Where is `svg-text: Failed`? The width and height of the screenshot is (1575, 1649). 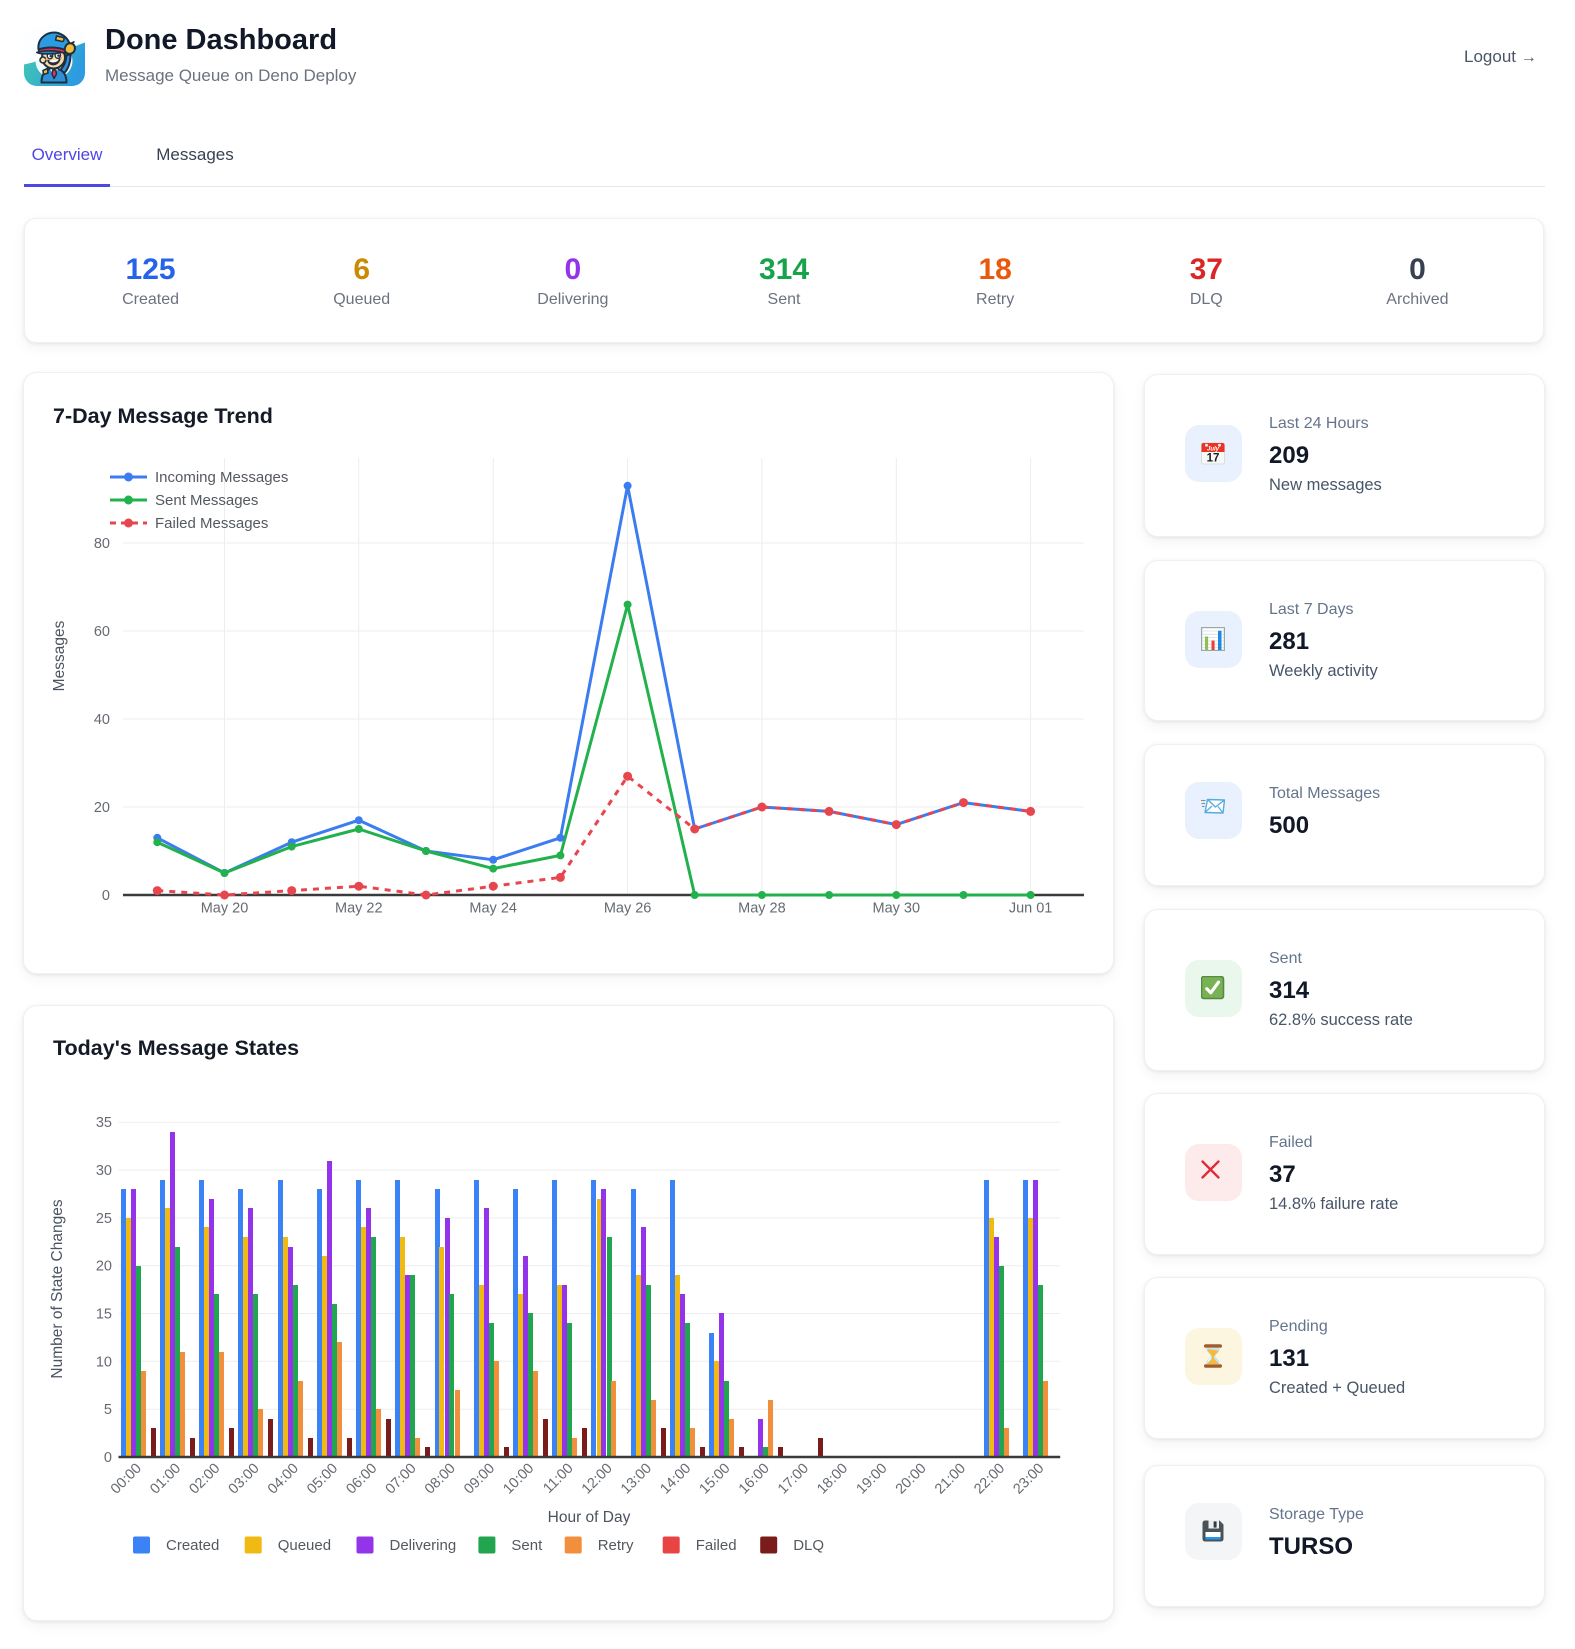 svg-text: Failed is located at coordinates (716, 1545).